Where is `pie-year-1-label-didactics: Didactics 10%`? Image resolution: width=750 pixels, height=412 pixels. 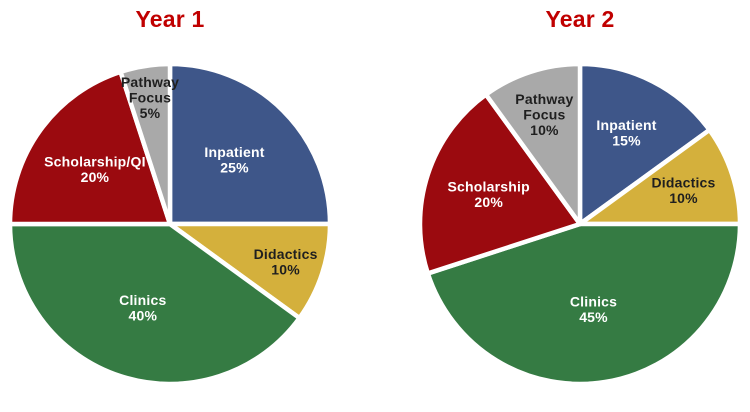 pie-year-1-label-didactics: Didactics 10% is located at coordinates (286, 262).